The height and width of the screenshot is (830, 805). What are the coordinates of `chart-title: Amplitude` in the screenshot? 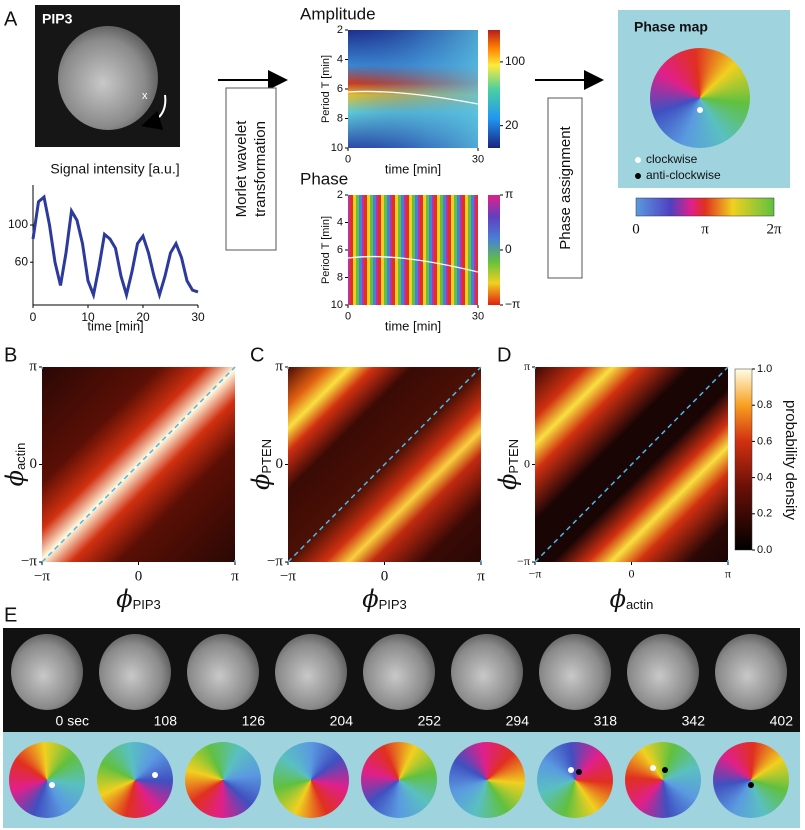 It's located at (338, 13).